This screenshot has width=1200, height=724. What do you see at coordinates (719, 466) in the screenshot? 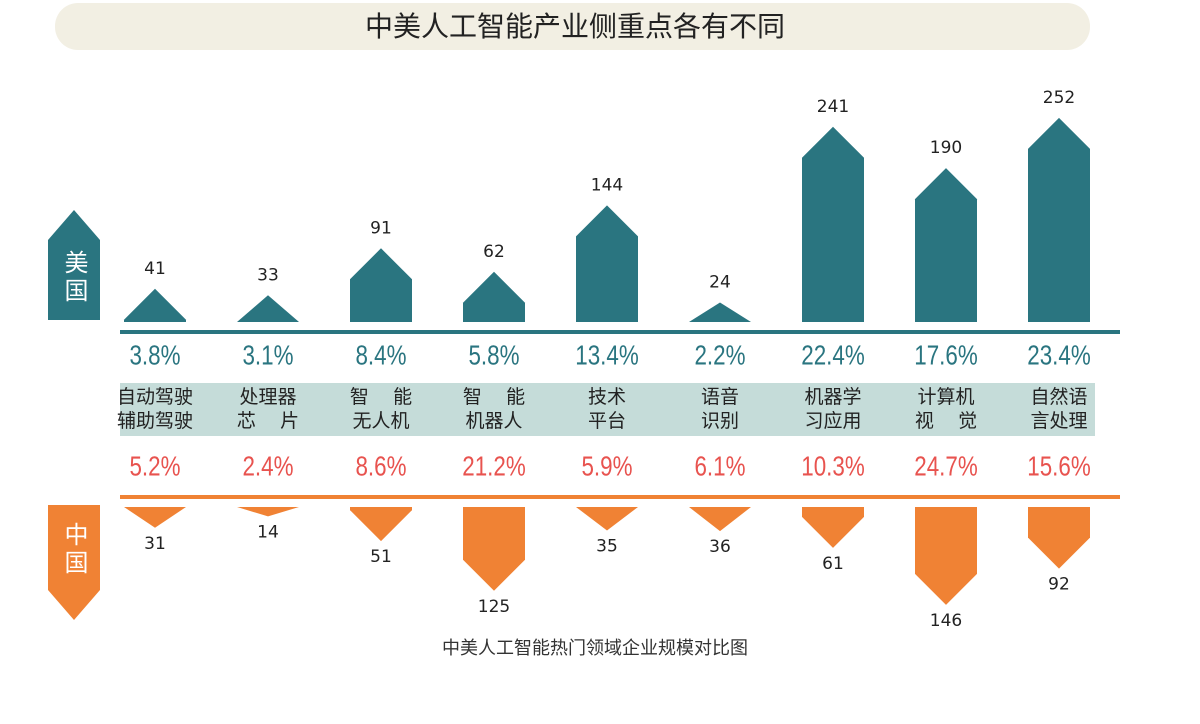
I see `share-label: 6.1%` at bounding box center [719, 466].